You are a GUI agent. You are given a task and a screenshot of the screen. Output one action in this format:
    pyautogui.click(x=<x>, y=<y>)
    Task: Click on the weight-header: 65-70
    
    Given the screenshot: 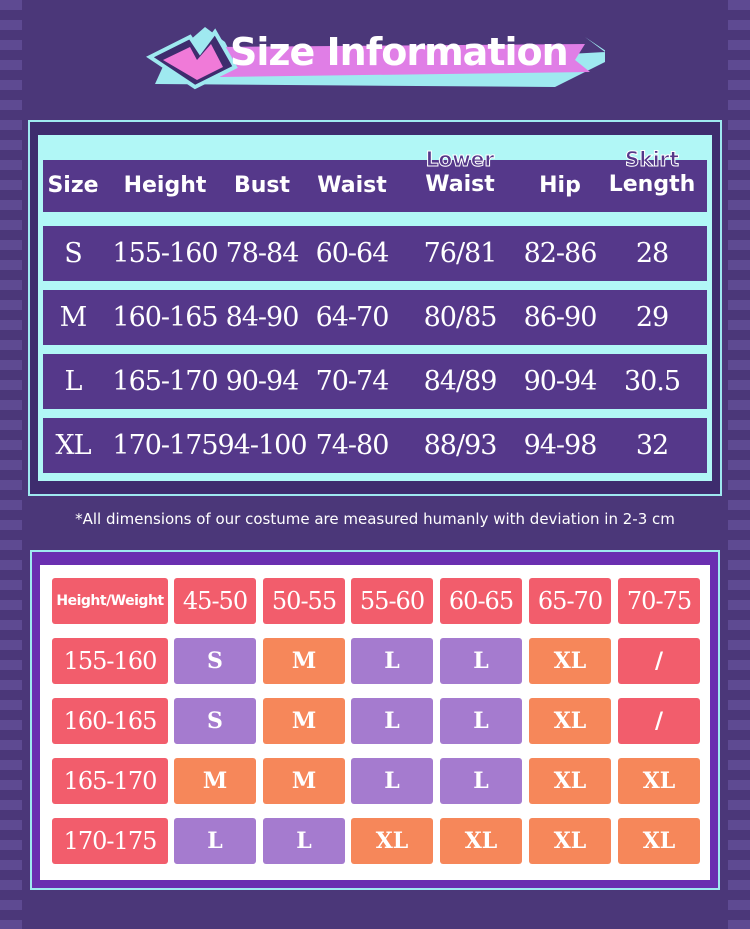 What is the action you would take?
    pyautogui.click(x=570, y=601)
    